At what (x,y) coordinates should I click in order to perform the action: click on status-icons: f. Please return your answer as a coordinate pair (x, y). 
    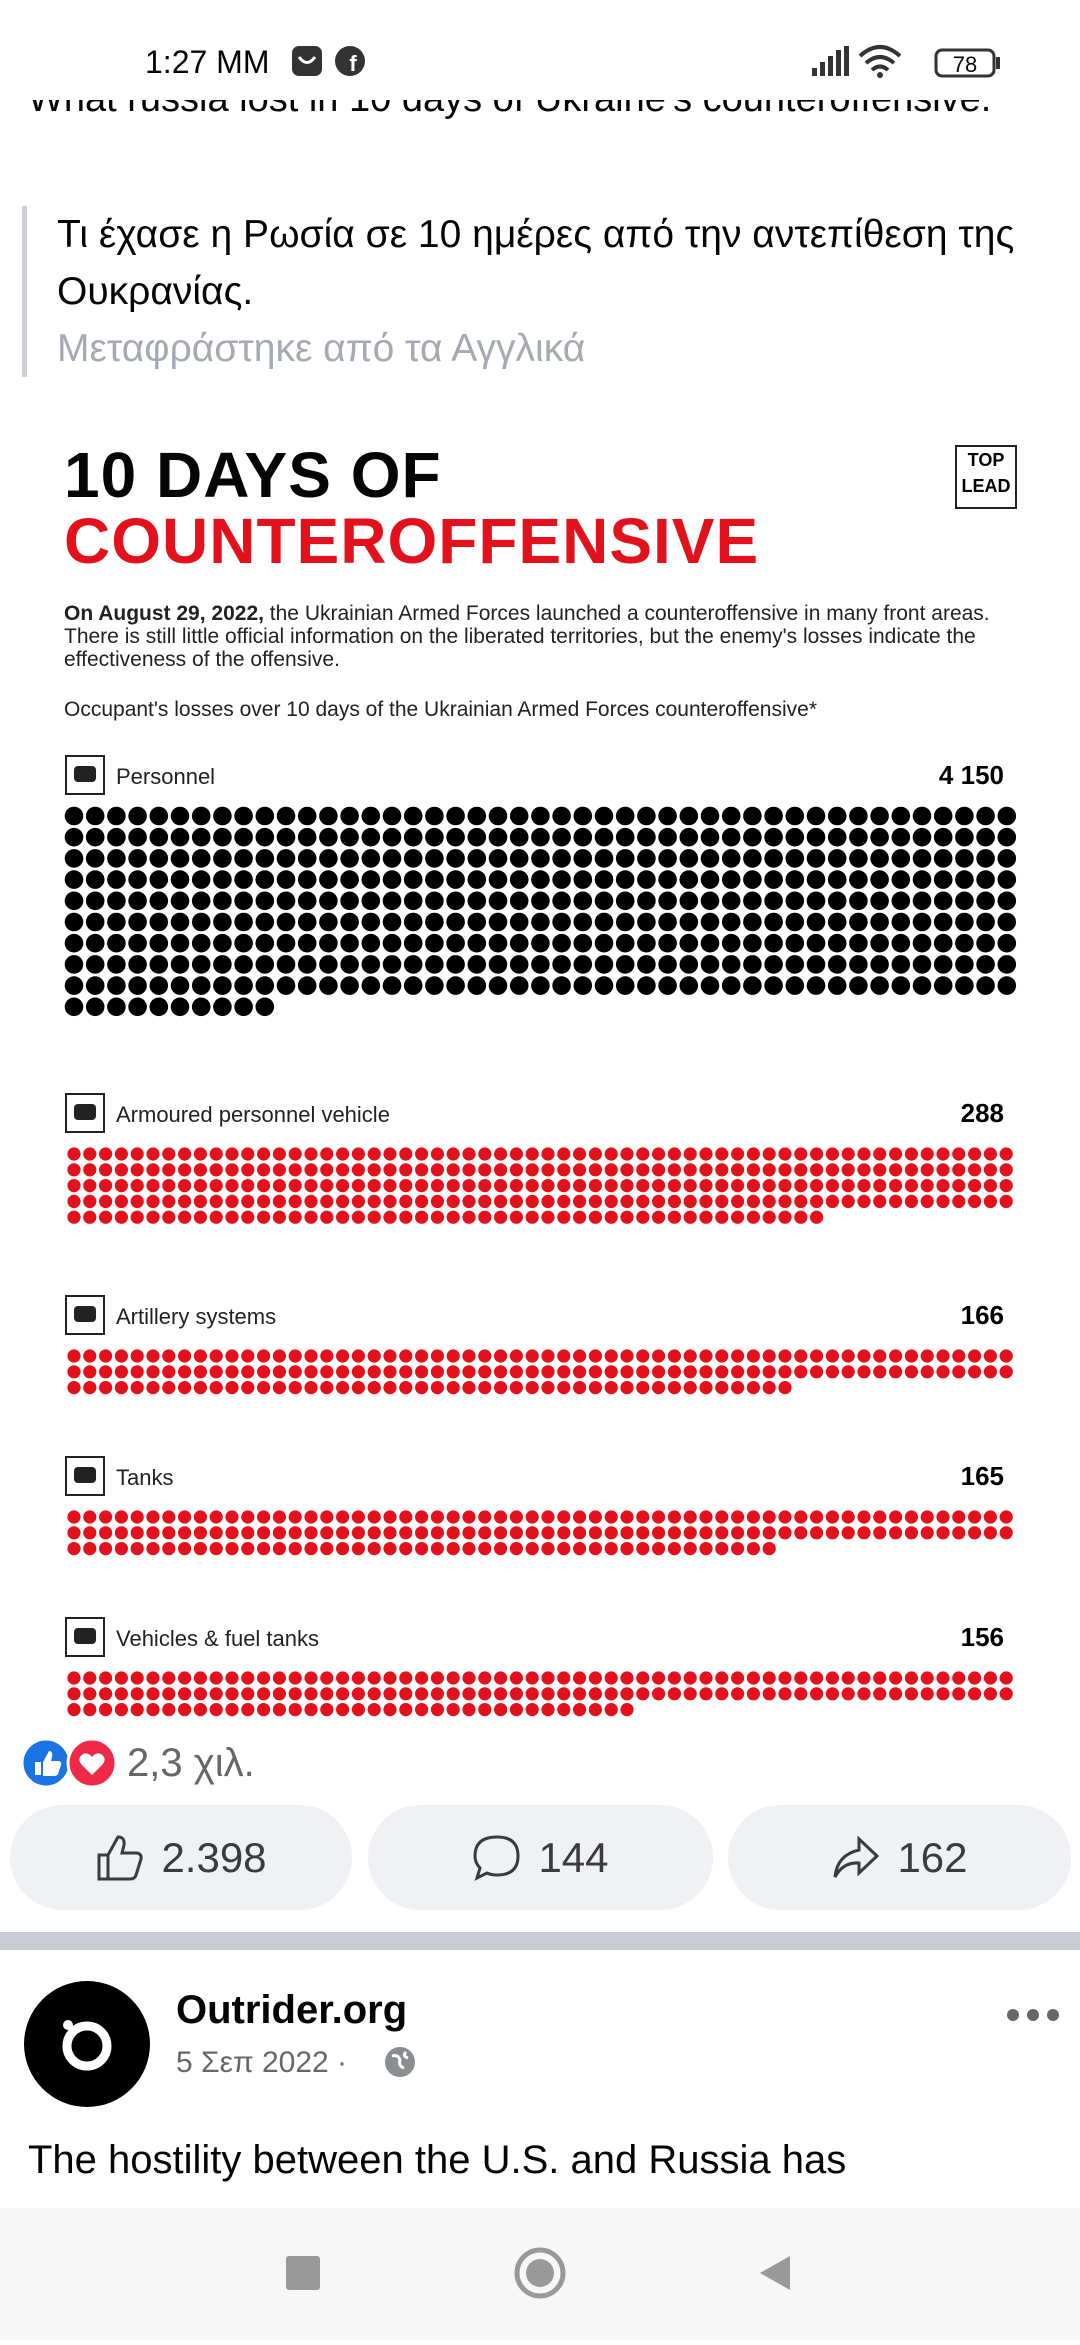
    Looking at the image, I should click on (328, 61).